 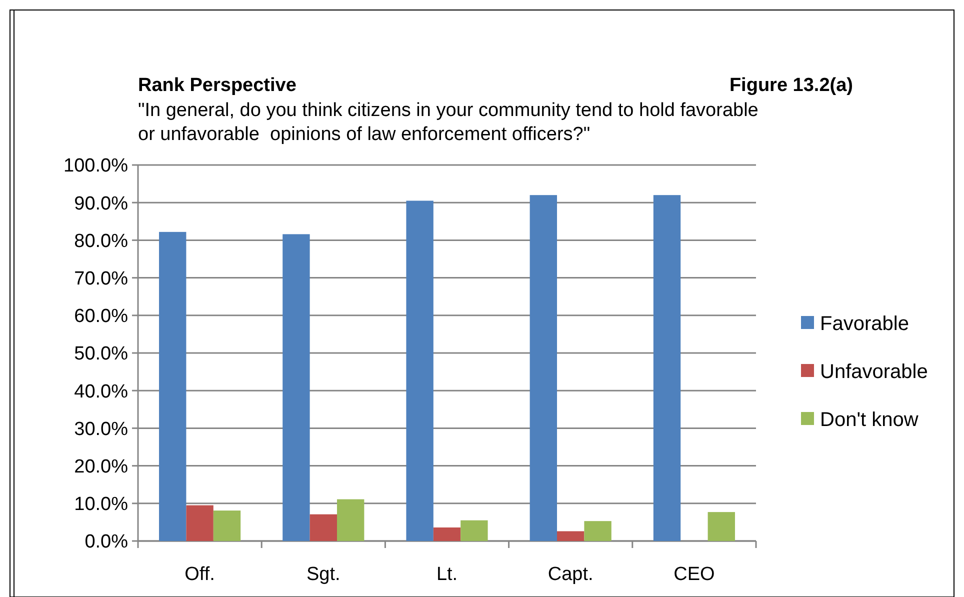 What do you see at coordinates (101, 505) in the screenshot?
I see `y-tick-label: 10.0%` at bounding box center [101, 505].